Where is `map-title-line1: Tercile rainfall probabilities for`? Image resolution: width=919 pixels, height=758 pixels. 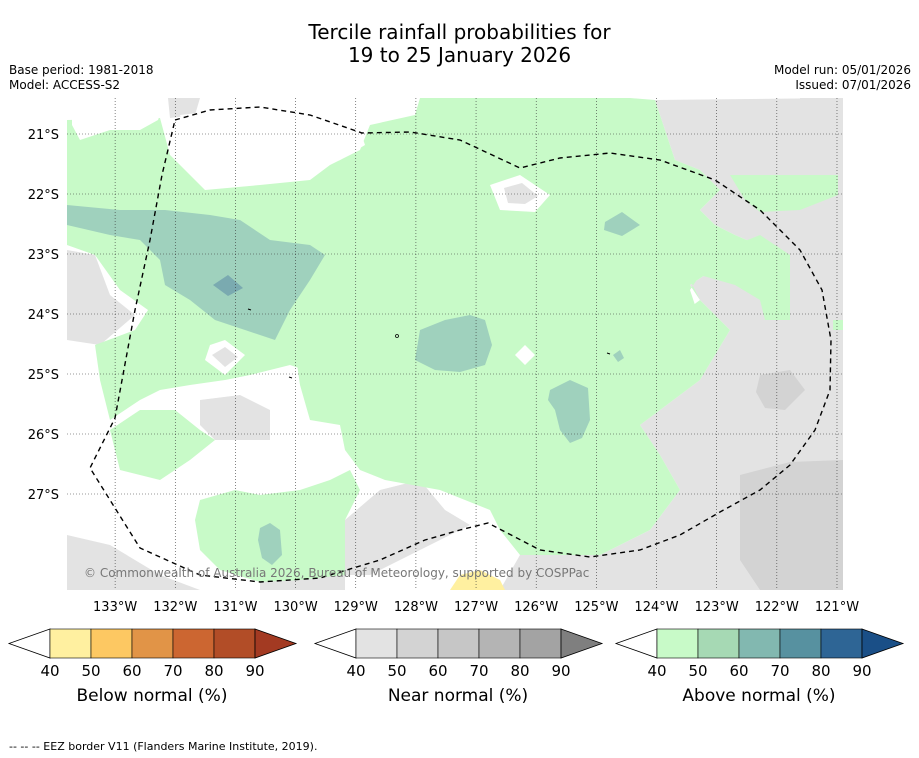
map-title-line1: Tercile rainfall probabilities for is located at coordinates (459, 32).